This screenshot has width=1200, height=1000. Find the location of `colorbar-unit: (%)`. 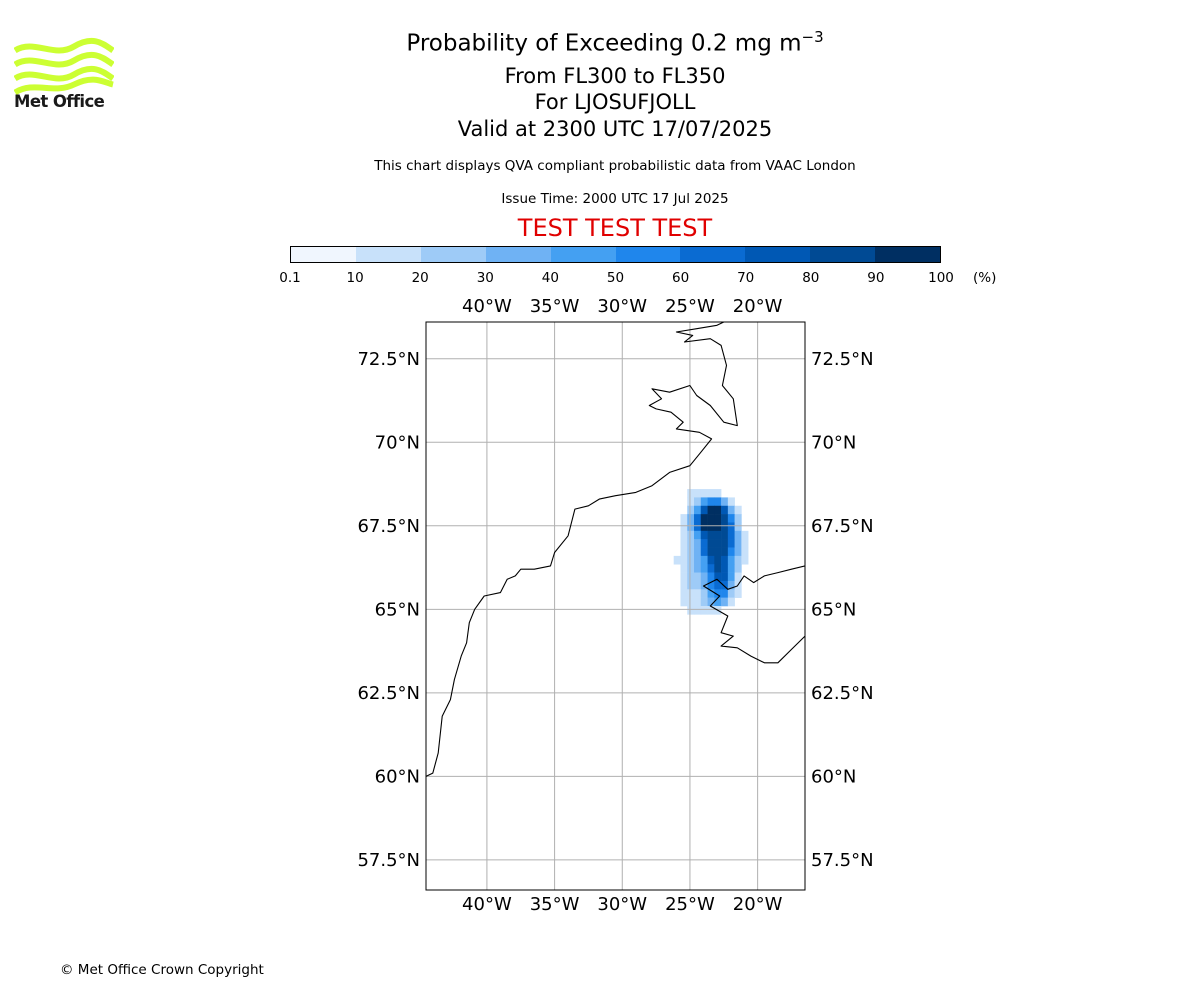

colorbar-unit: (%) is located at coordinates (985, 278).